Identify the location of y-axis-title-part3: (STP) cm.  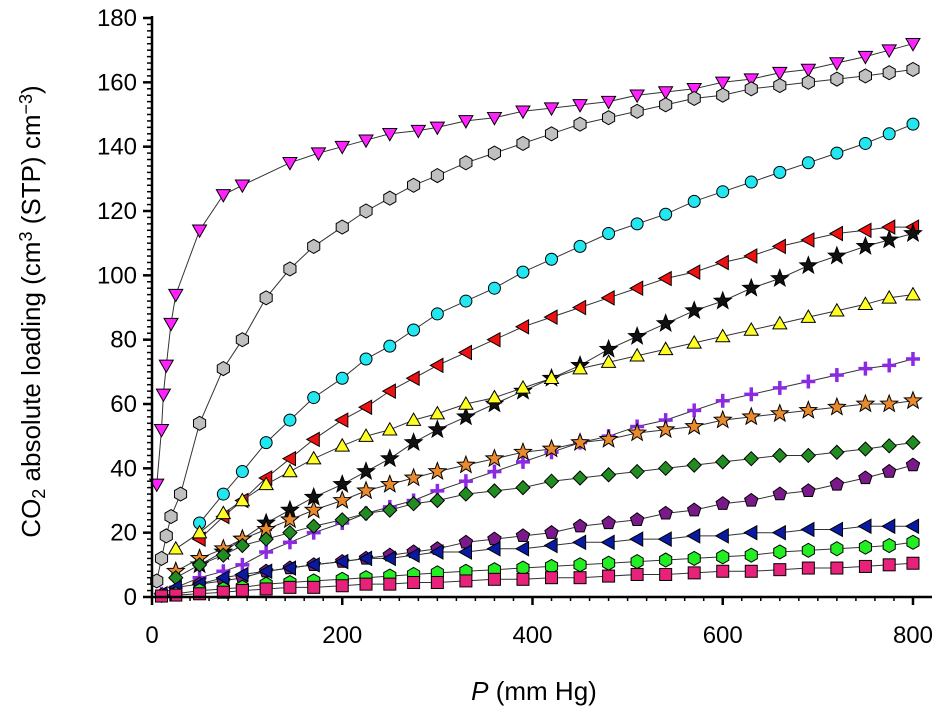
(31, 173).